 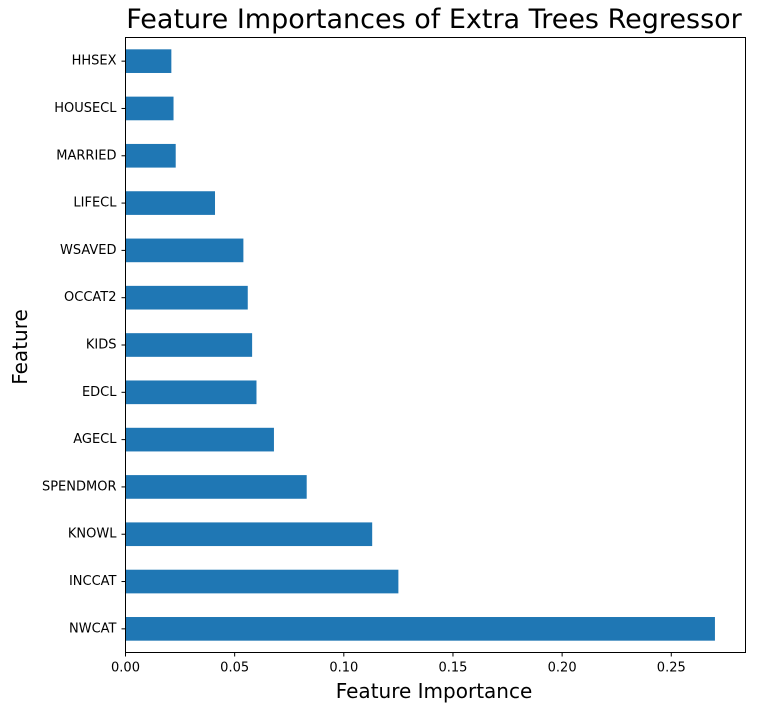 I want to click on y-tick-label: WSAVED, so click(x=88, y=250).